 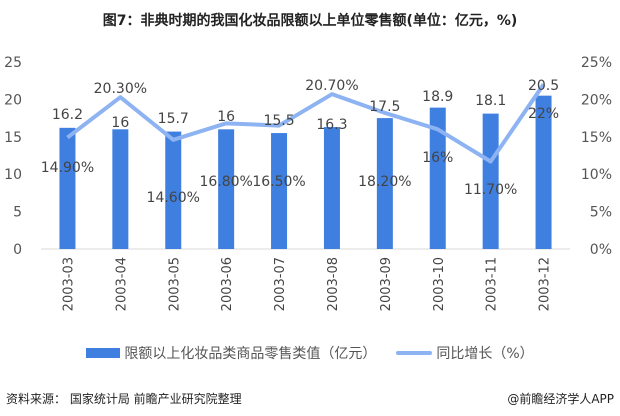 I want to click on bar-data-label: 15.5, so click(x=278, y=121).